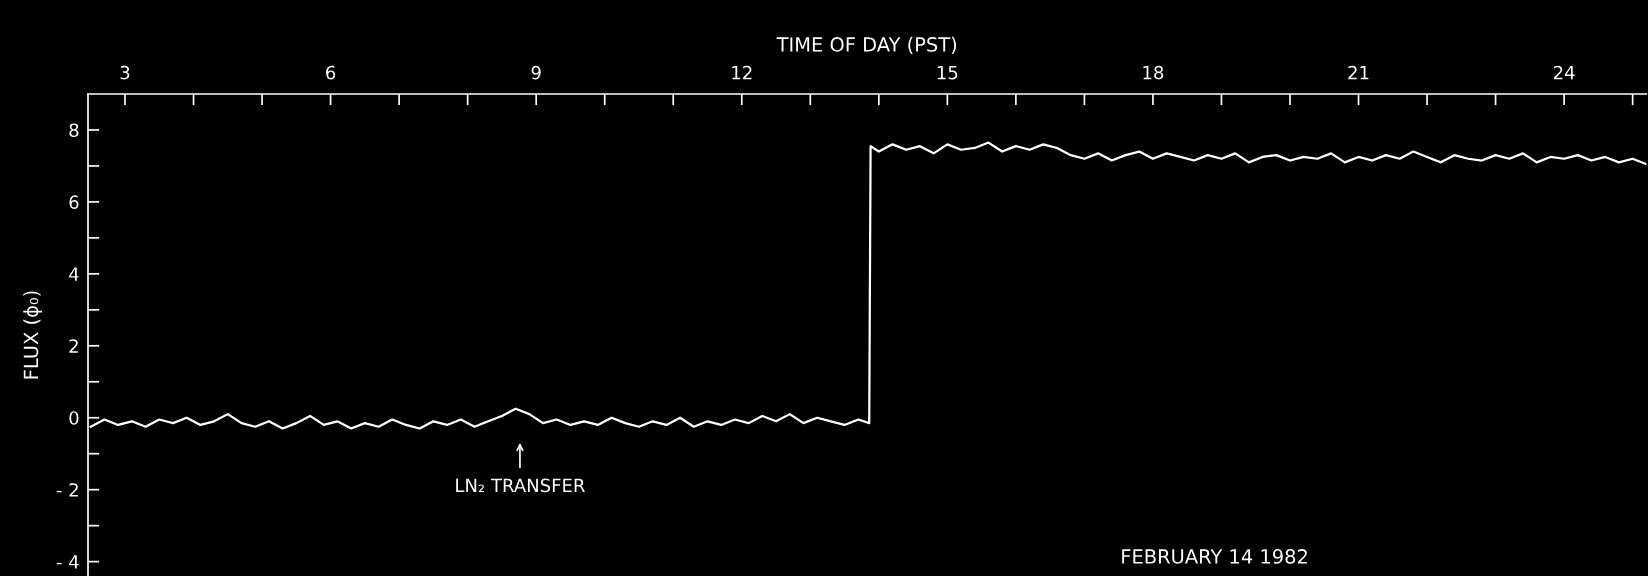 The height and width of the screenshot is (576, 1648). What do you see at coordinates (866, 45) in the screenshot?
I see `x-axis-title: TIME OF DAY (PST)` at bounding box center [866, 45].